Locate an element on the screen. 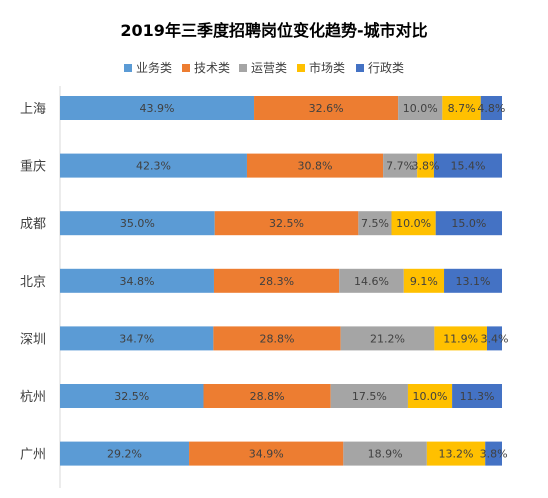  data-label: 32.6% is located at coordinates (326, 108).